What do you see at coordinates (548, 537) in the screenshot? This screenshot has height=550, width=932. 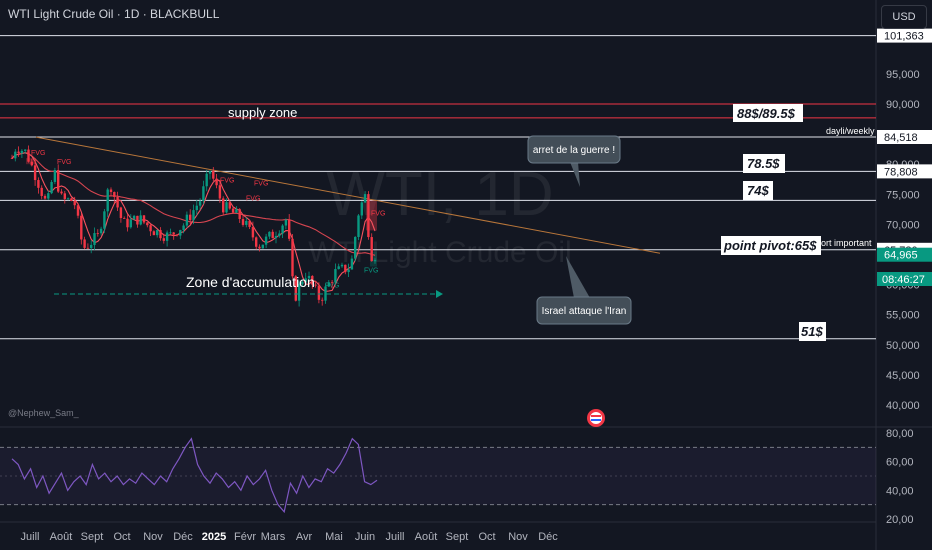 I see `time-label: Déc` at bounding box center [548, 537].